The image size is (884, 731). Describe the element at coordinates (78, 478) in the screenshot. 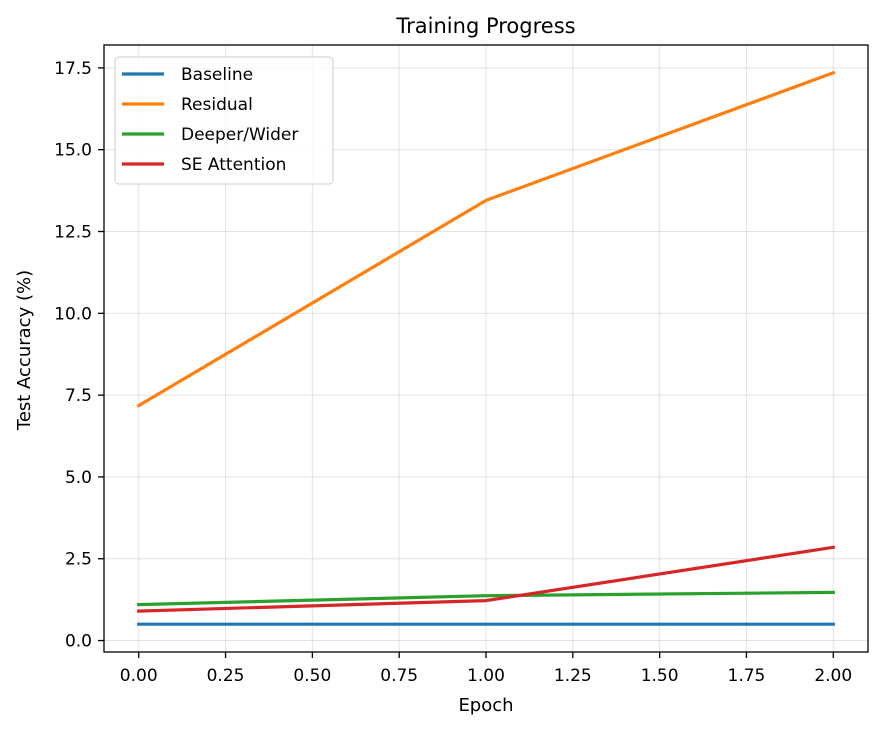

I see `y-tick-label: 5.0` at that location.